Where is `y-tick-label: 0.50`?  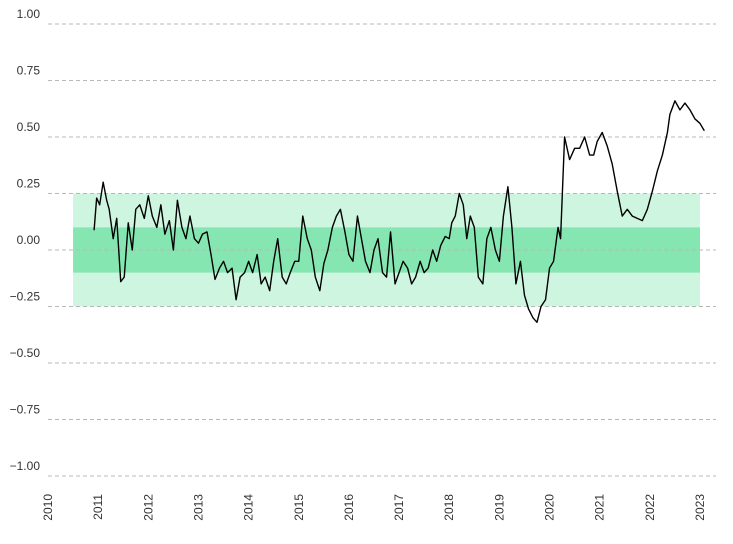 y-tick-label: 0.50 is located at coordinates (29, 127).